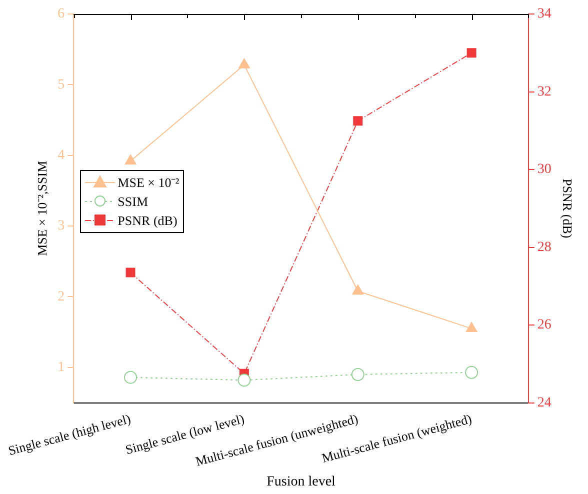  Describe the element at coordinates (544, 170) in the screenshot. I see `y2-tick-label: 30` at that location.